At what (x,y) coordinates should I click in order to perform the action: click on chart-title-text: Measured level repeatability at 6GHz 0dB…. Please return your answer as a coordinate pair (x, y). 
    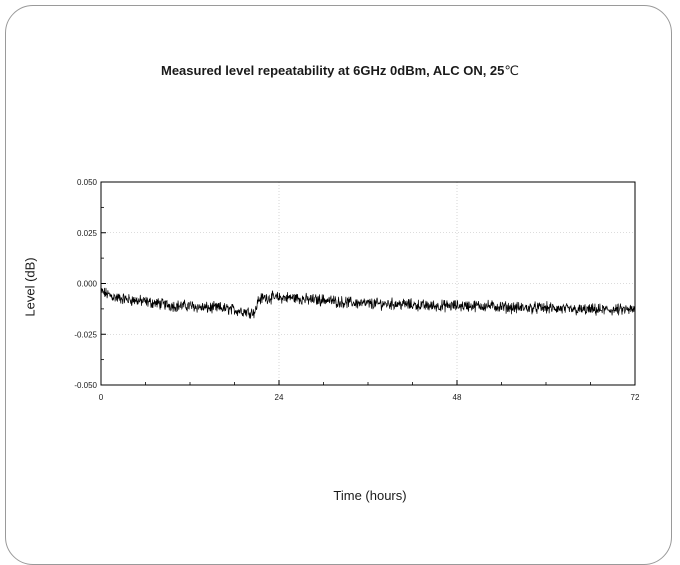
    Looking at the image, I should click on (332, 70).